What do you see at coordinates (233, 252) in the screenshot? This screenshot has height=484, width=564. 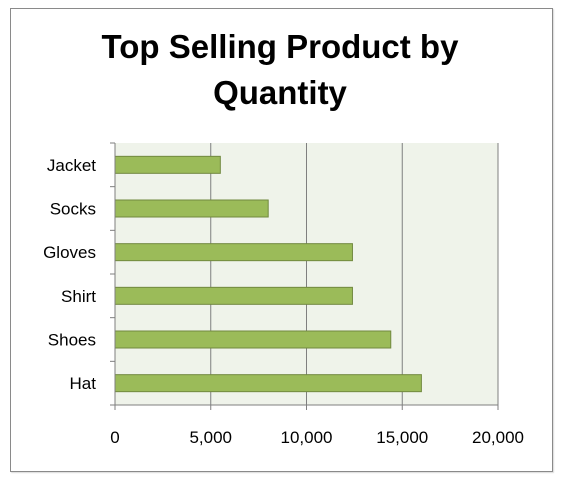 I see `bar-gloves` at bounding box center [233, 252].